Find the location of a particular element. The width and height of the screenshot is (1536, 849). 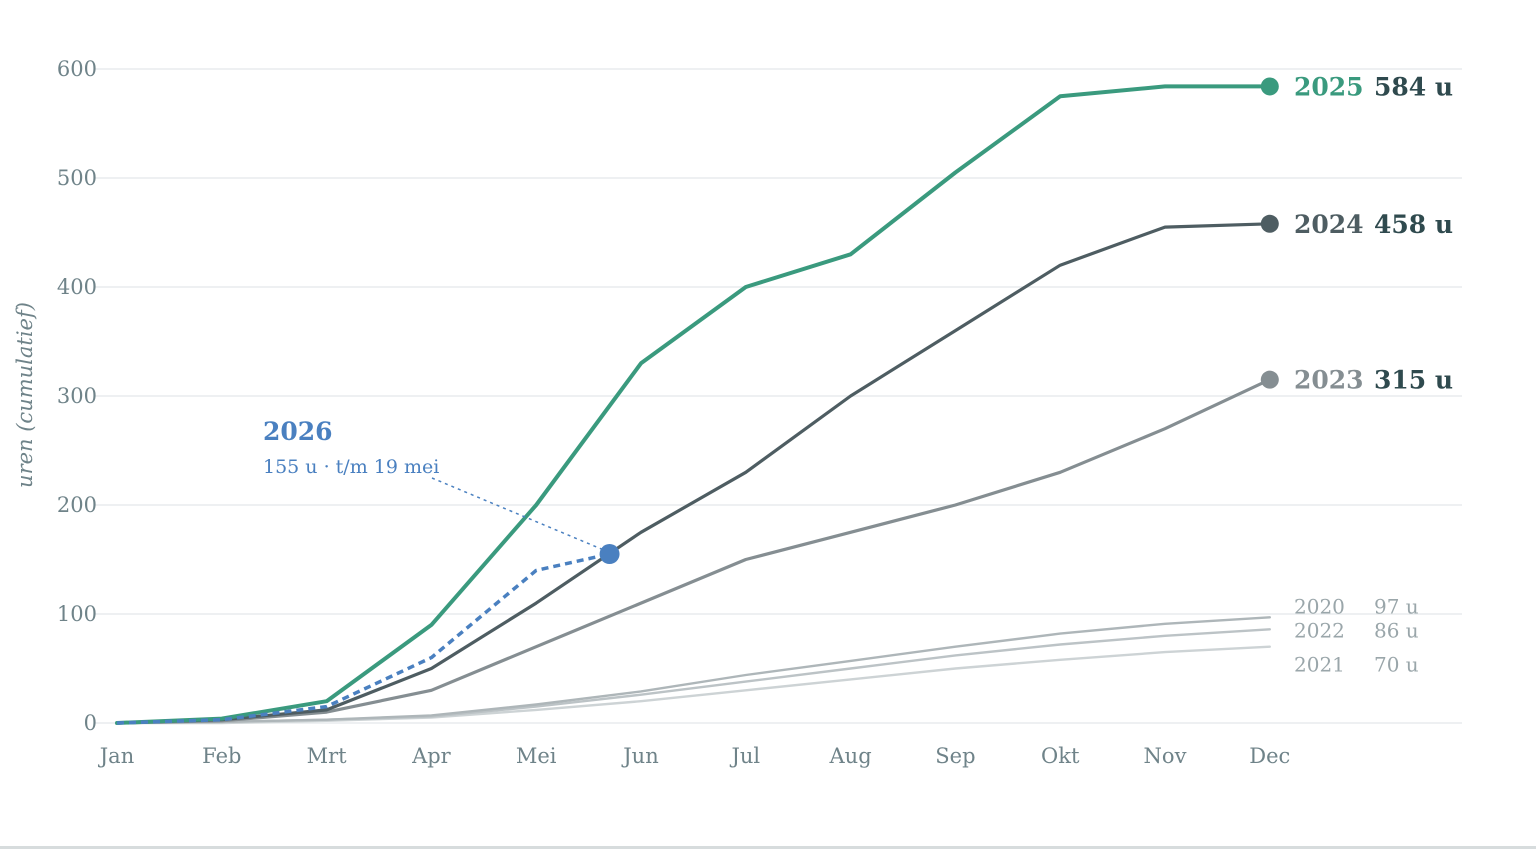

end-label-value-2021: 70 u is located at coordinates (1396, 665).